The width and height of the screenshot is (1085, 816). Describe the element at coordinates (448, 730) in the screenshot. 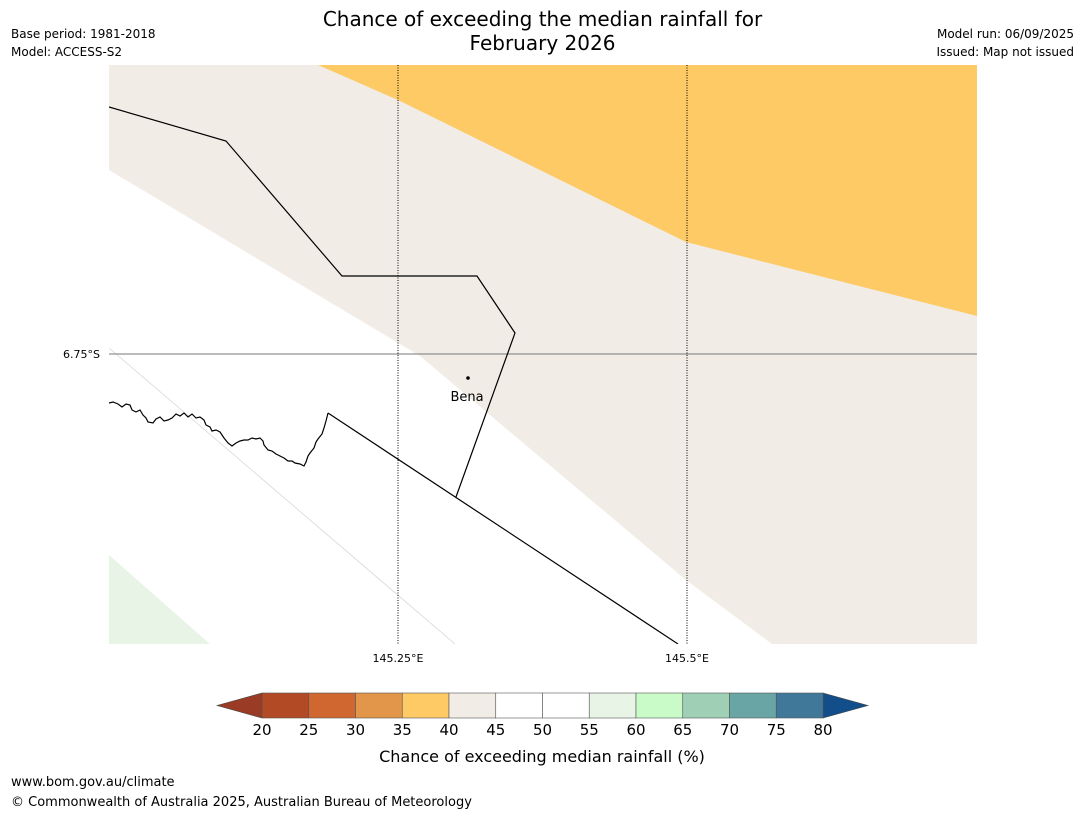

I see `colorbar-tick-label: 40` at that location.